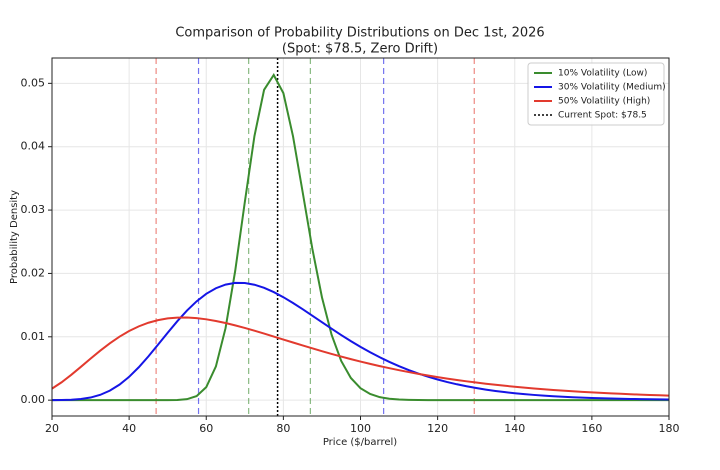  What do you see at coordinates (437, 428) in the screenshot?
I see `x-tick-label: 120` at bounding box center [437, 428].